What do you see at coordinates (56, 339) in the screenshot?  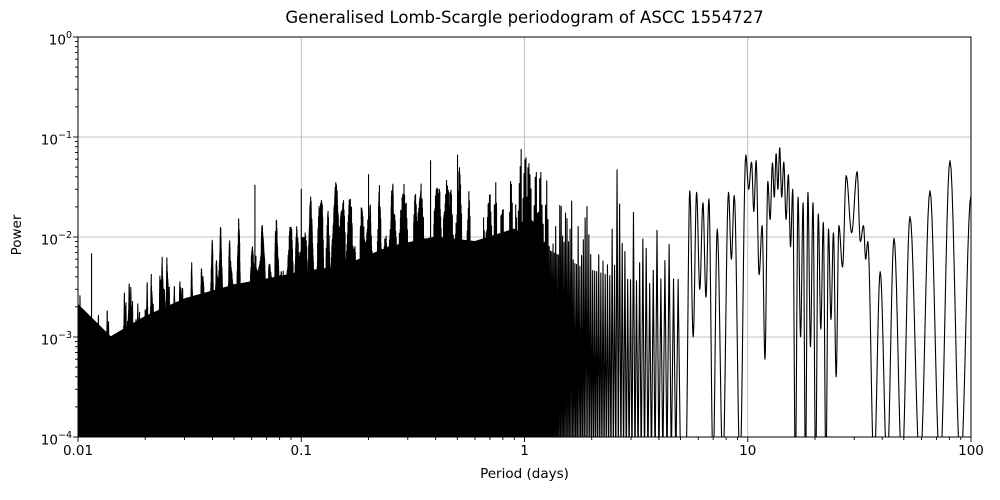 I see `y-tick-label: 10⁻³` at bounding box center [56, 339].